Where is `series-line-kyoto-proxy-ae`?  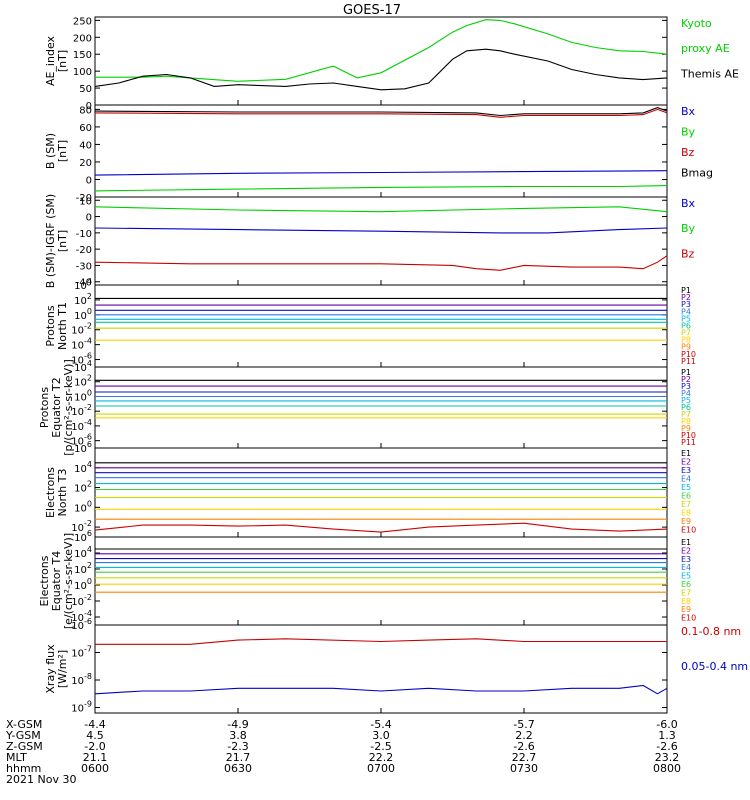 series-line-kyoto-proxy-ae is located at coordinates (381, 50).